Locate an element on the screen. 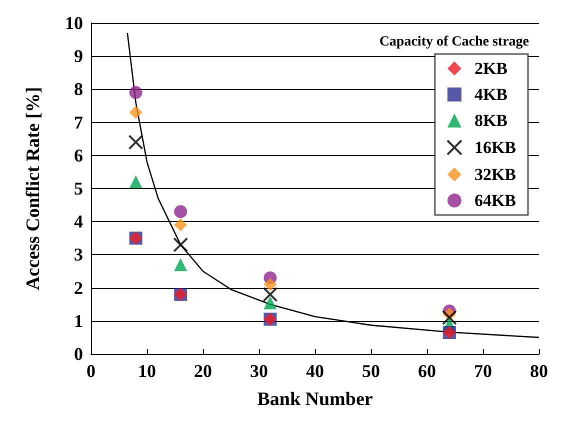 Image resolution: width=568 pixels, height=424 pixels. y-tick-label: 8 is located at coordinates (78, 89).